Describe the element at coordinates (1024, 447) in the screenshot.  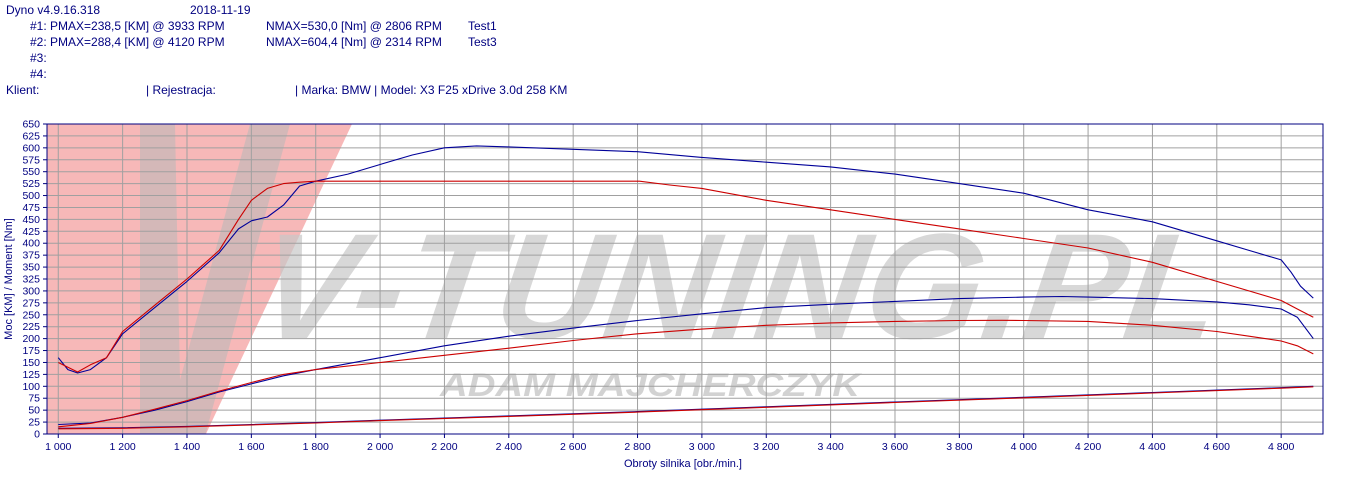
I see `x-tick-label: 4 000` at that location.